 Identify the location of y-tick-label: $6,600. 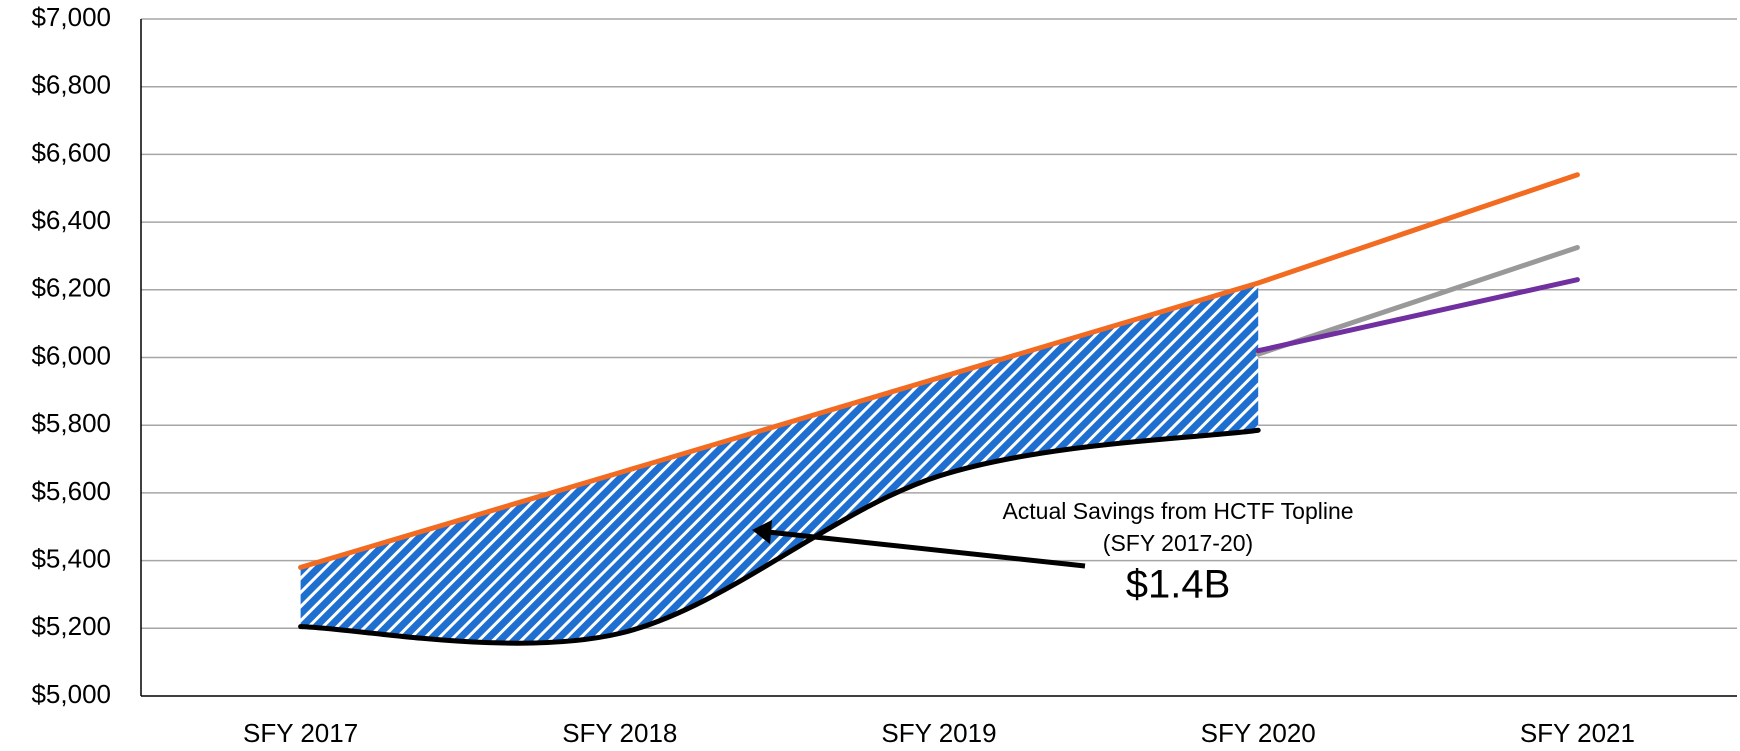
(71, 152).